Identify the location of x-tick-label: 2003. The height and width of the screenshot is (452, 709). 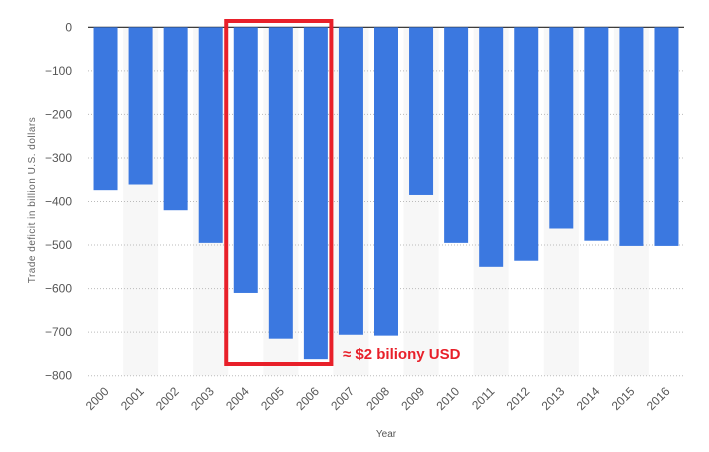
(202, 398).